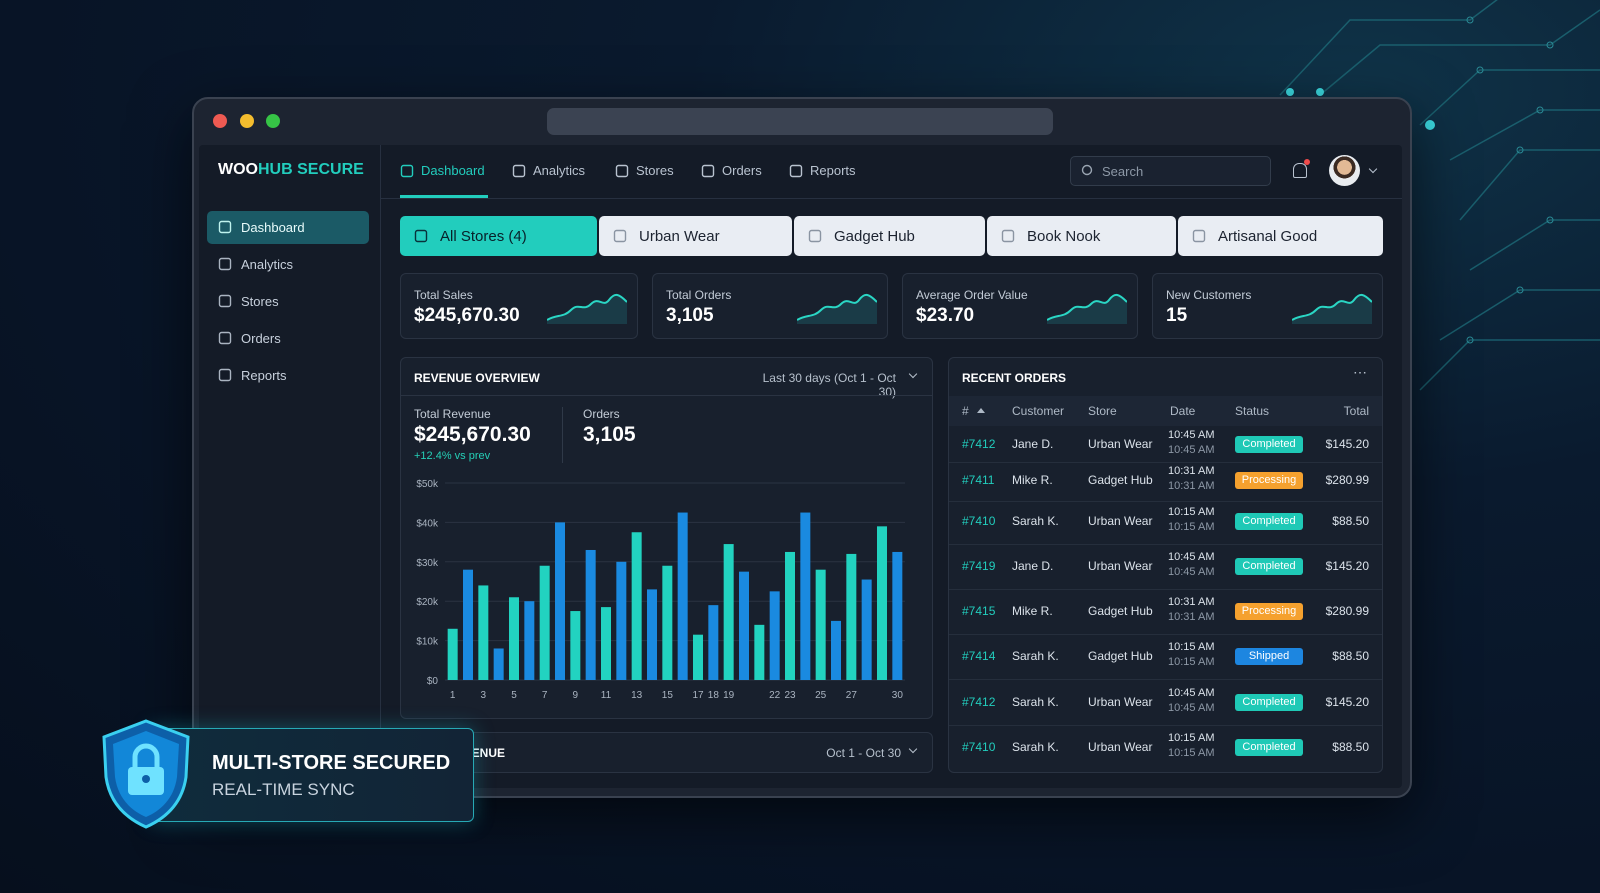 The image size is (1600, 893). What do you see at coordinates (863, 753) in the screenshot?
I see `range-select: Oct 1 - Oct 30` at bounding box center [863, 753].